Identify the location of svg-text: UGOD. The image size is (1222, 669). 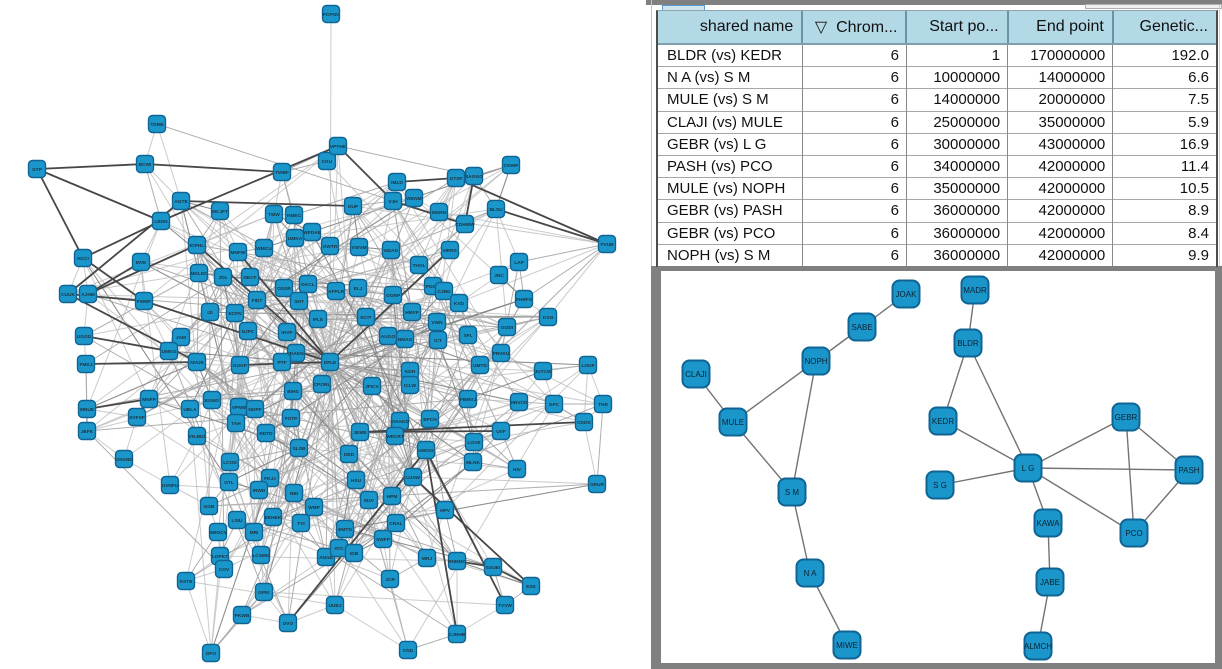
(84, 337).